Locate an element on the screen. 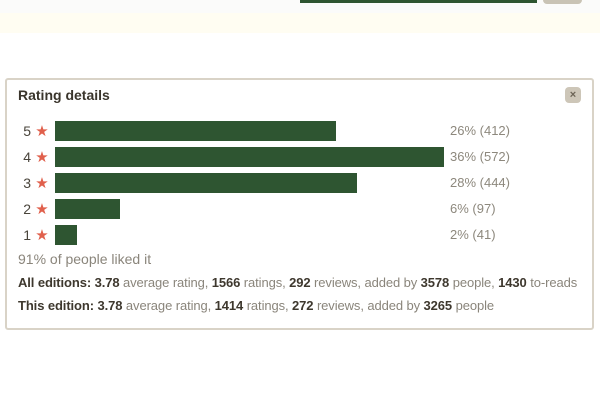 The width and height of the screenshot is (600, 400). cutoff-green-bar-remnant is located at coordinates (418, 1).